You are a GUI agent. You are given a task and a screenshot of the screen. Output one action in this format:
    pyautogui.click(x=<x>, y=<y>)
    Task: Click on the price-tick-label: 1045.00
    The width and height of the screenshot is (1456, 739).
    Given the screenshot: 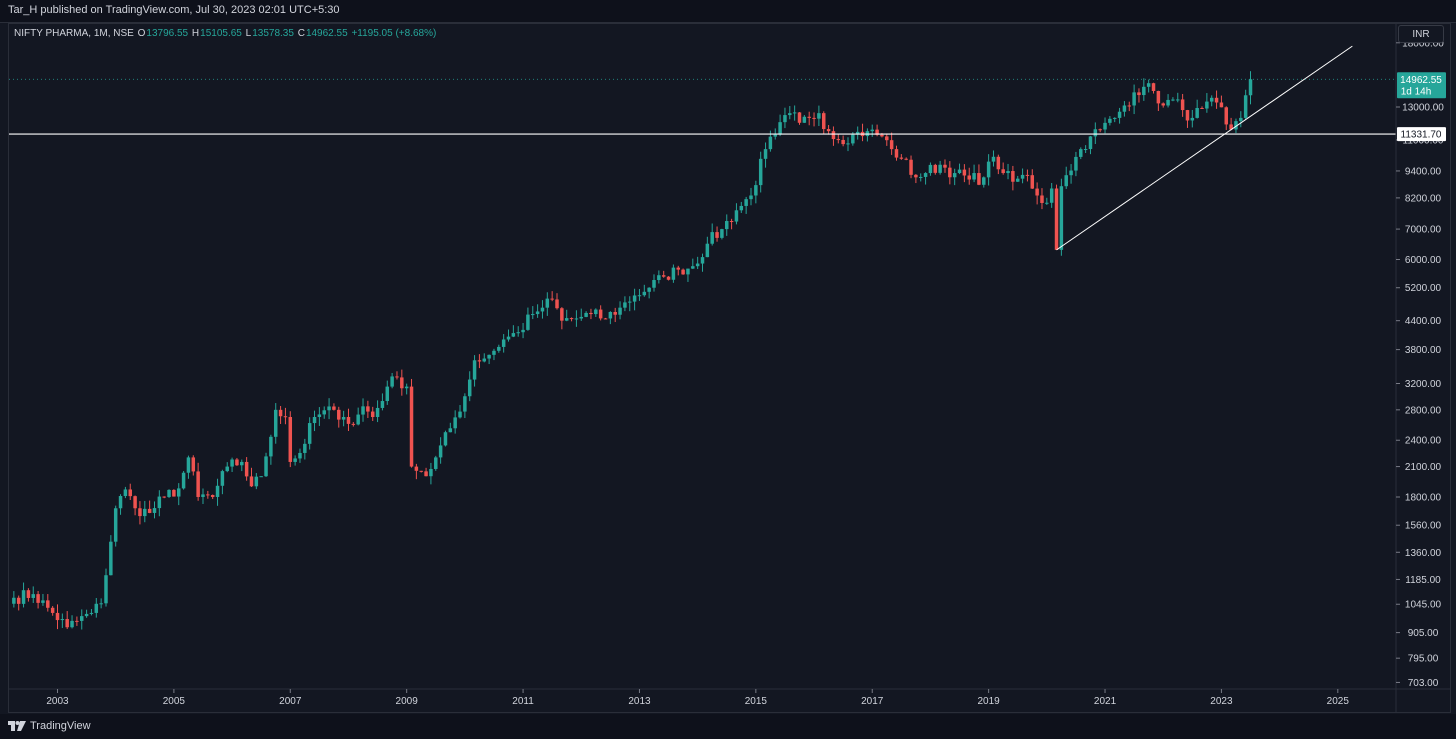 What is the action you would take?
    pyautogui.click(x=1423, y=605)
    